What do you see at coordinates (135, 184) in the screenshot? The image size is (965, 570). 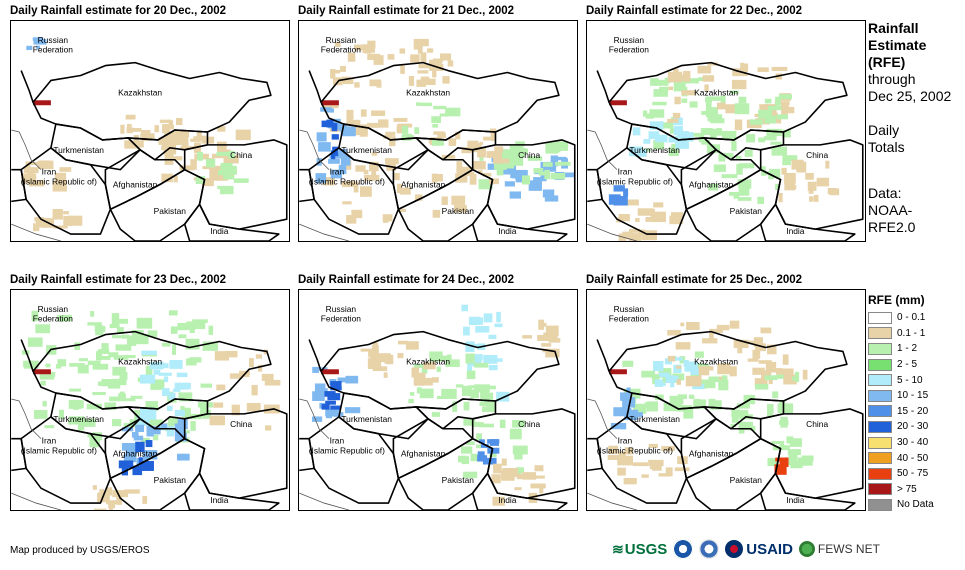 I see `country-label-afghanistan: Afghanistan` at bounding box center [135, 184].